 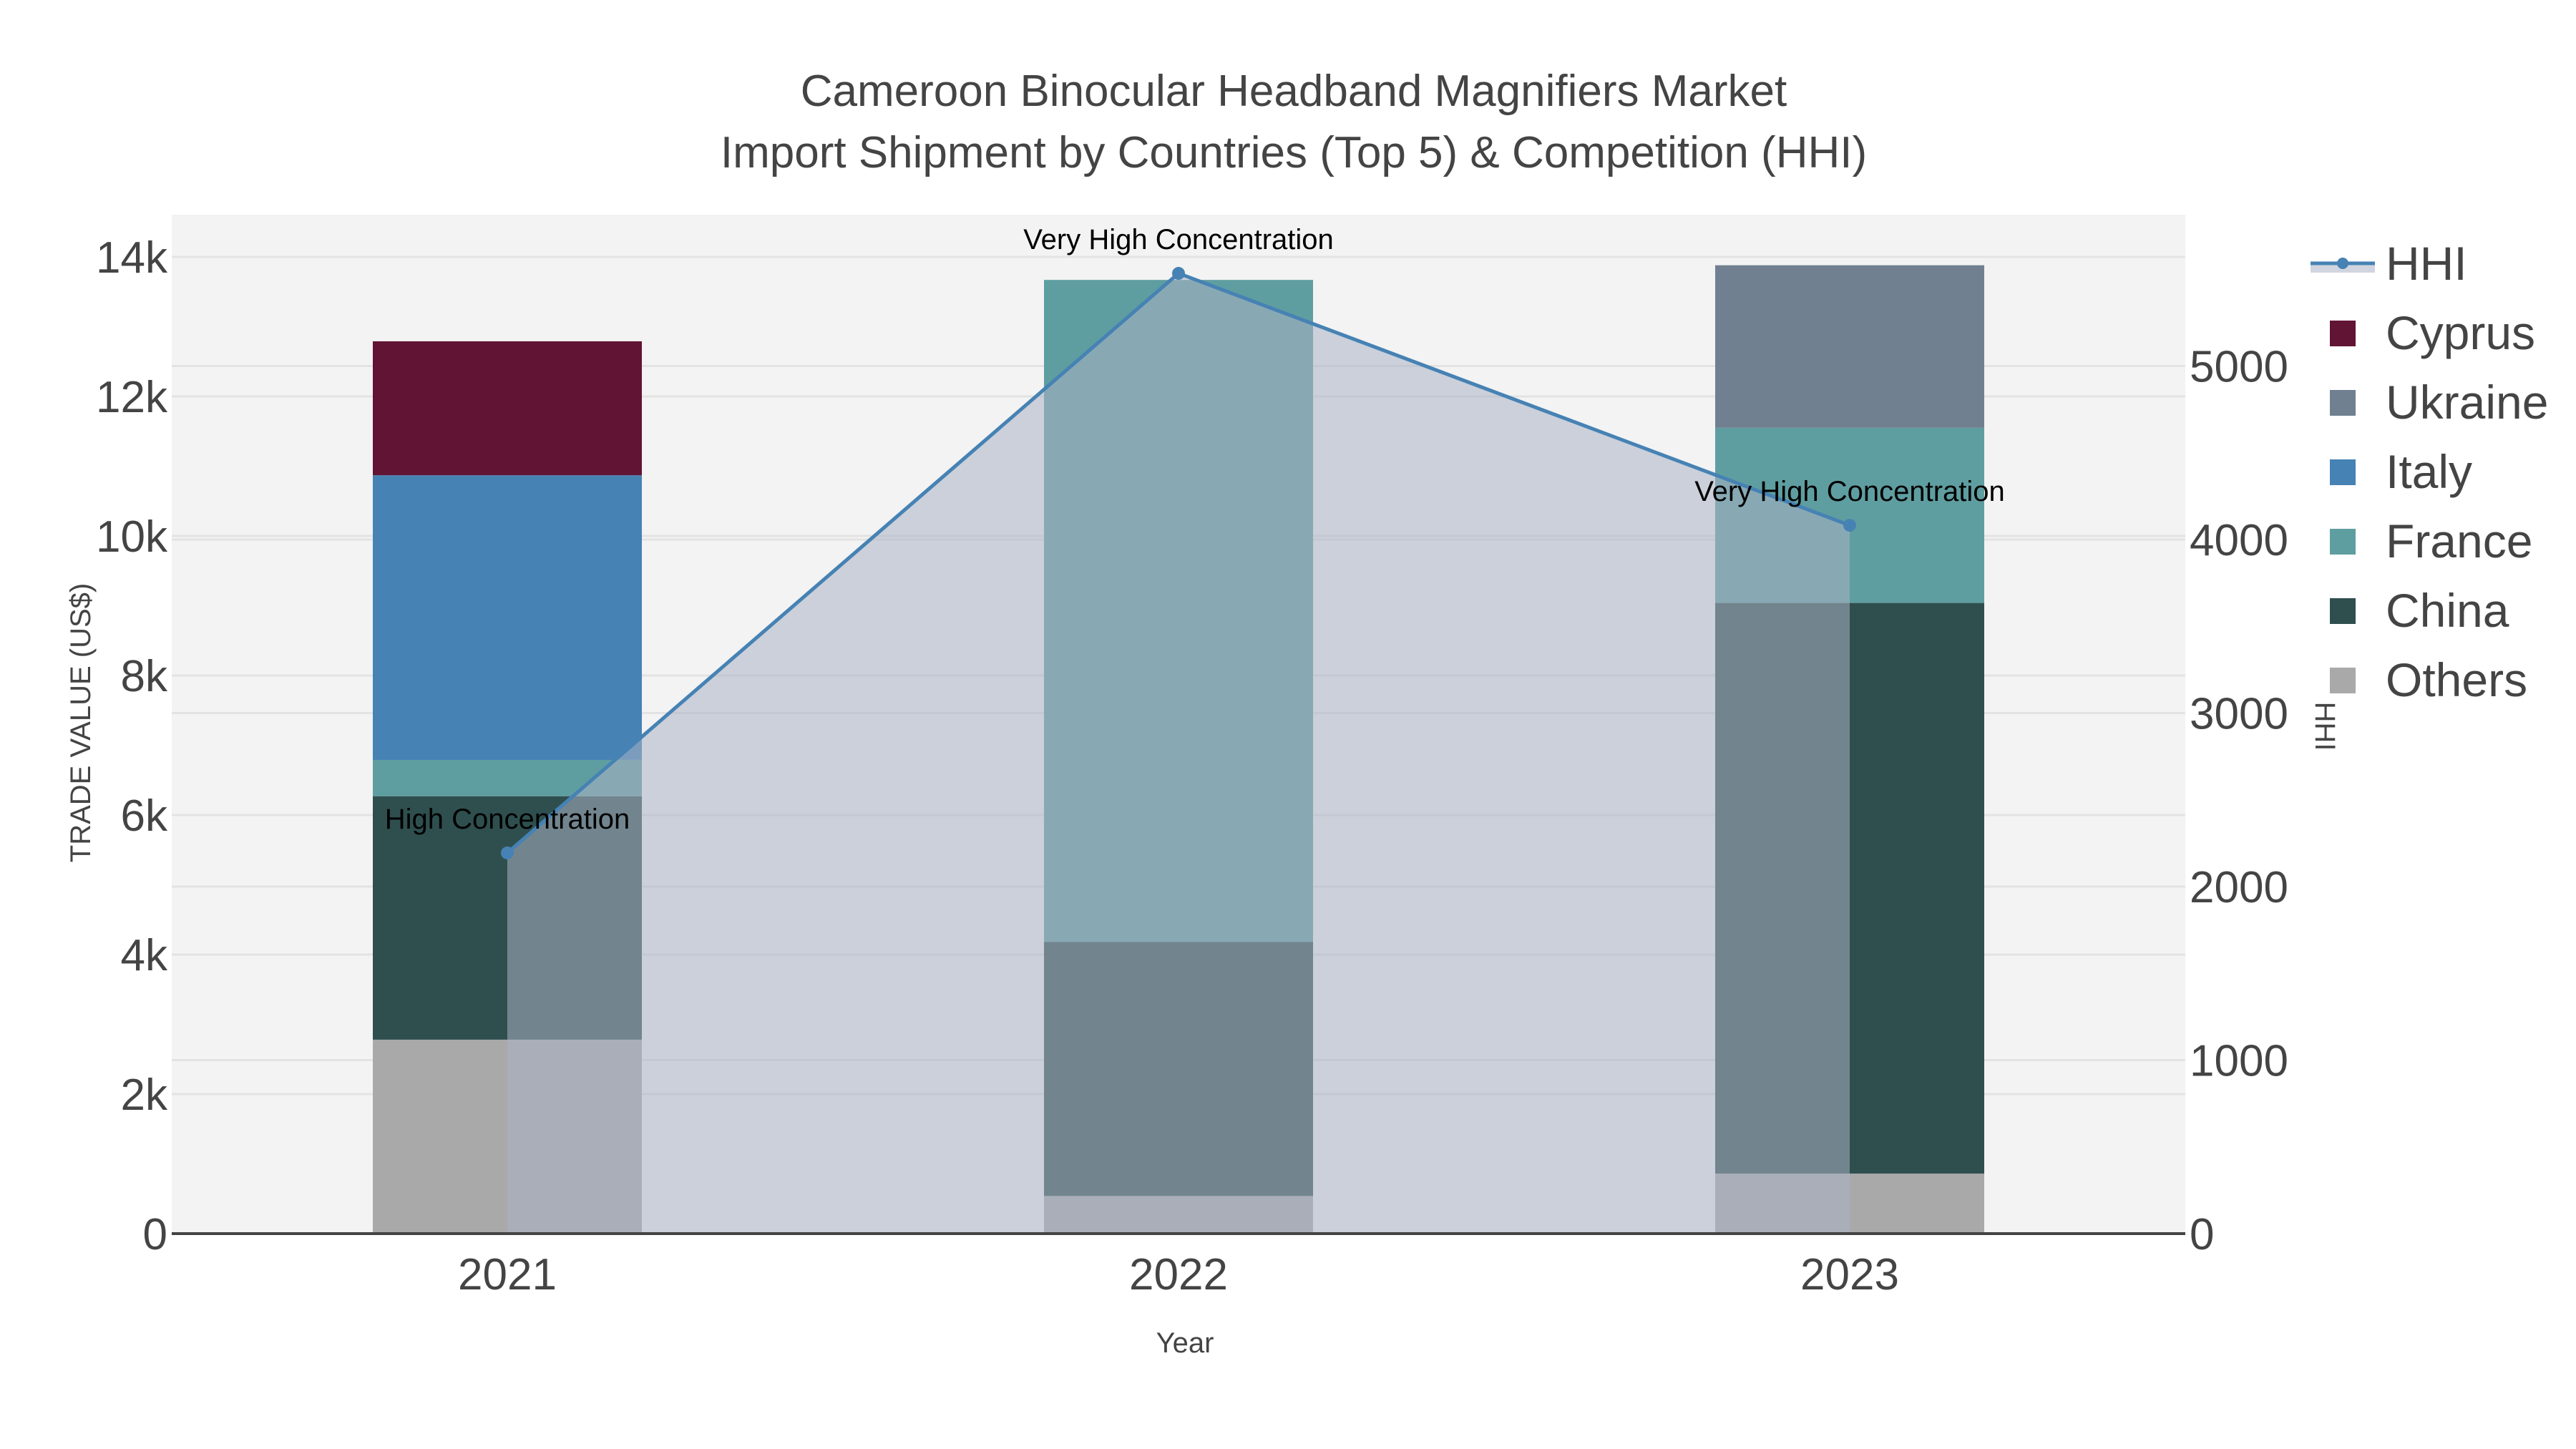 I want to click on legend-label: France, so click(x=2459, y=540).